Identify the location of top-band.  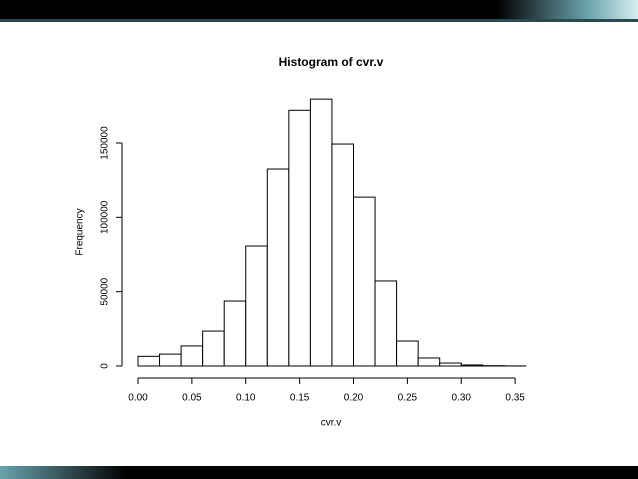
(319, 9).